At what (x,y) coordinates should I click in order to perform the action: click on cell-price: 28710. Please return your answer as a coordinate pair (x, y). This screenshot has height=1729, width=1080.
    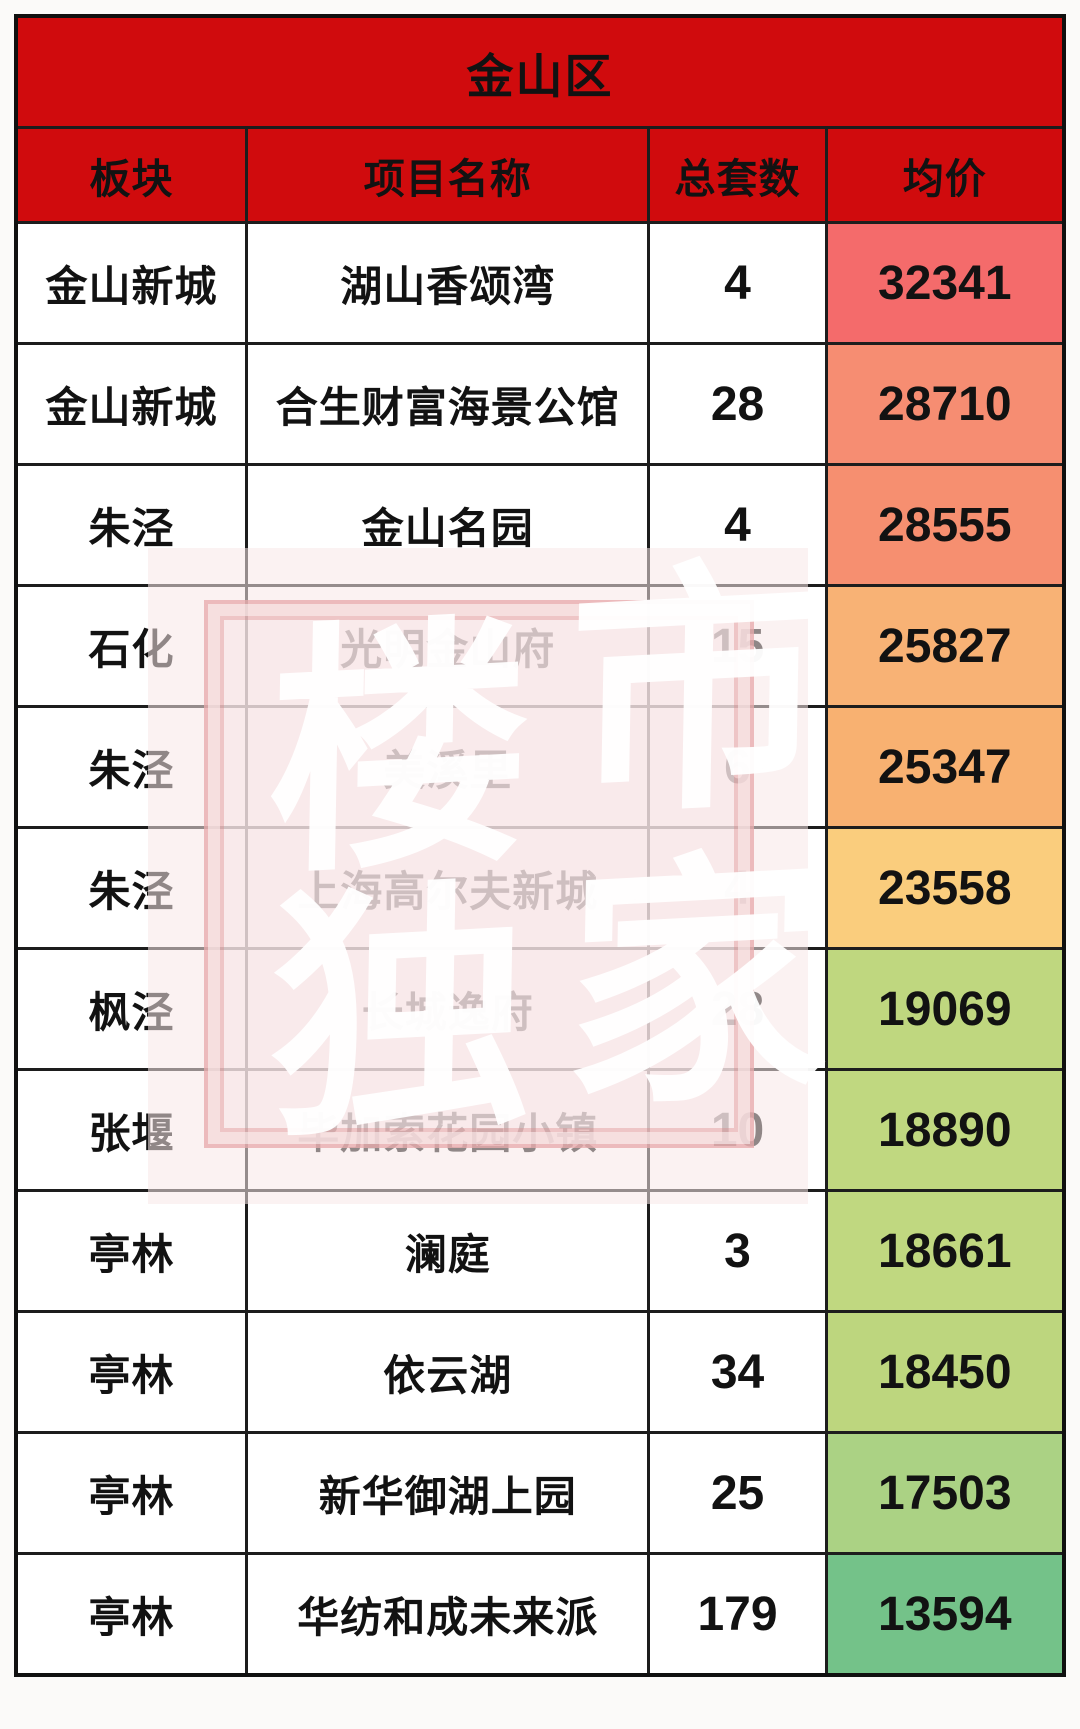
    Looking at the image, I should click on (945, 404).